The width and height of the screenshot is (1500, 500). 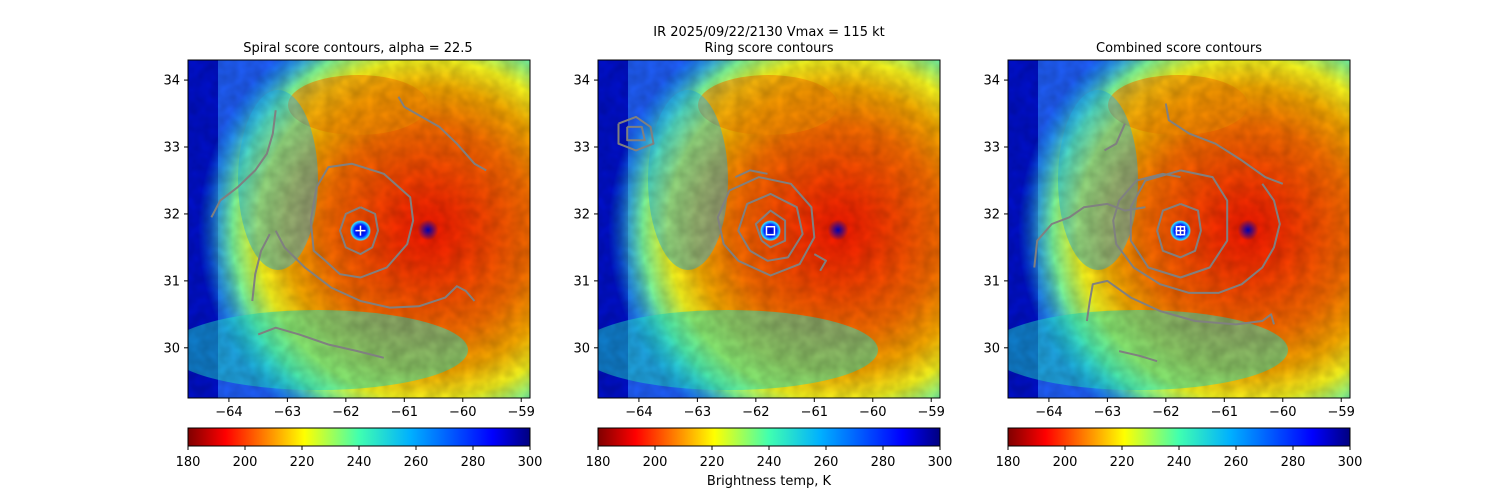 I want to click on center-marker-plus, so click(x=360, y=230).